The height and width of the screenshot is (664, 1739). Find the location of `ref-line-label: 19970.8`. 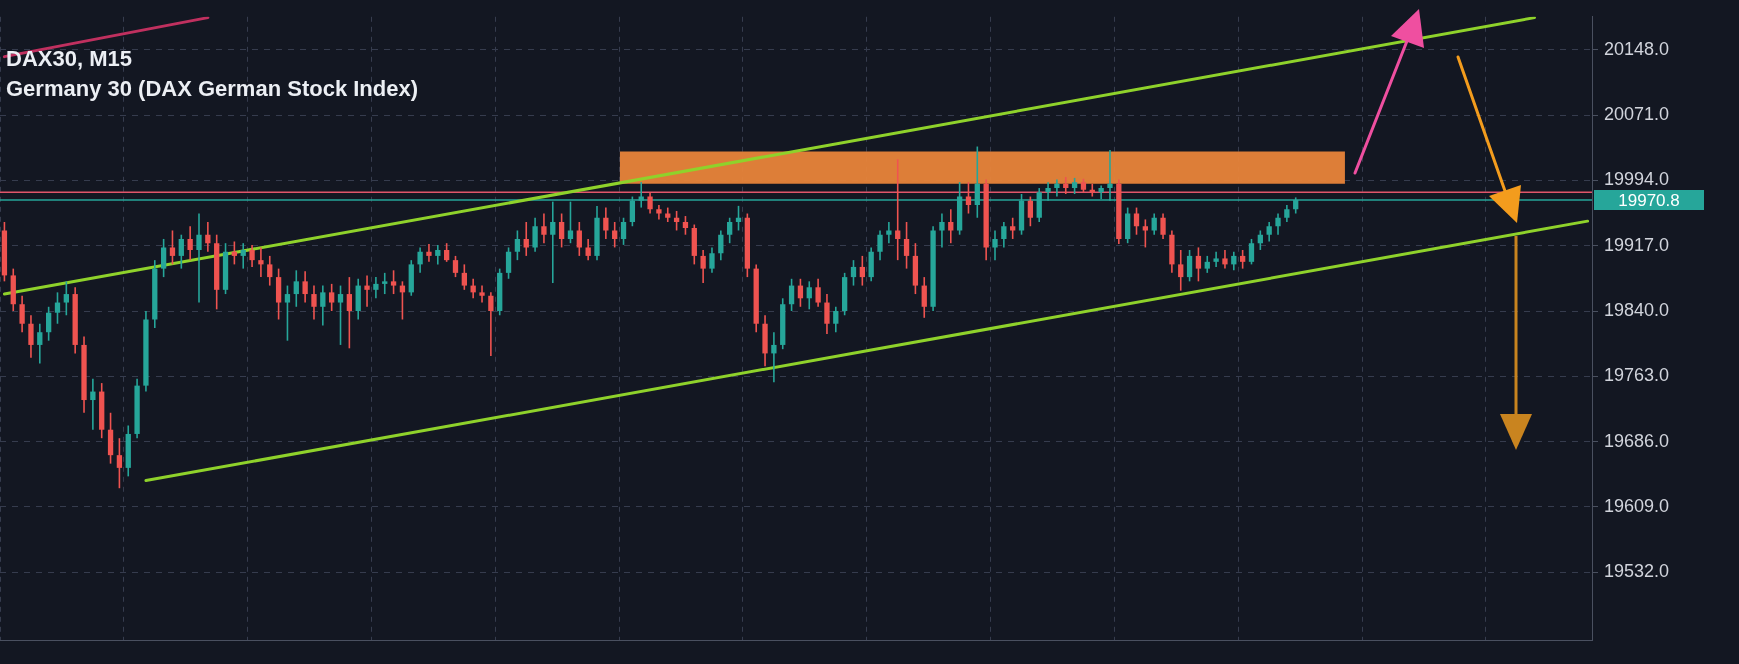

ref-line-label: 19970.8 is located at coordinates (1649, 200).